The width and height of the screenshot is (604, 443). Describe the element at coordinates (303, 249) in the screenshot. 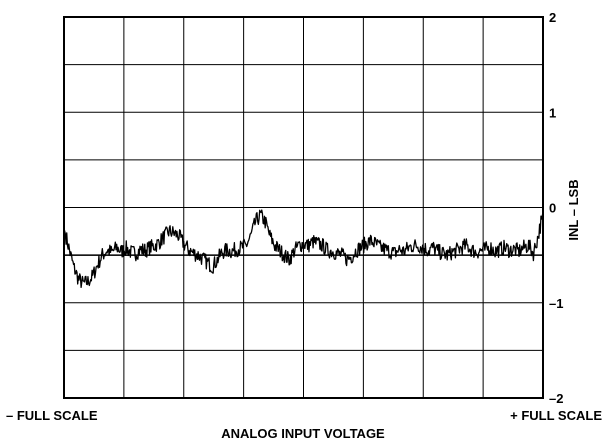

I see `inl-series-line` at that location.